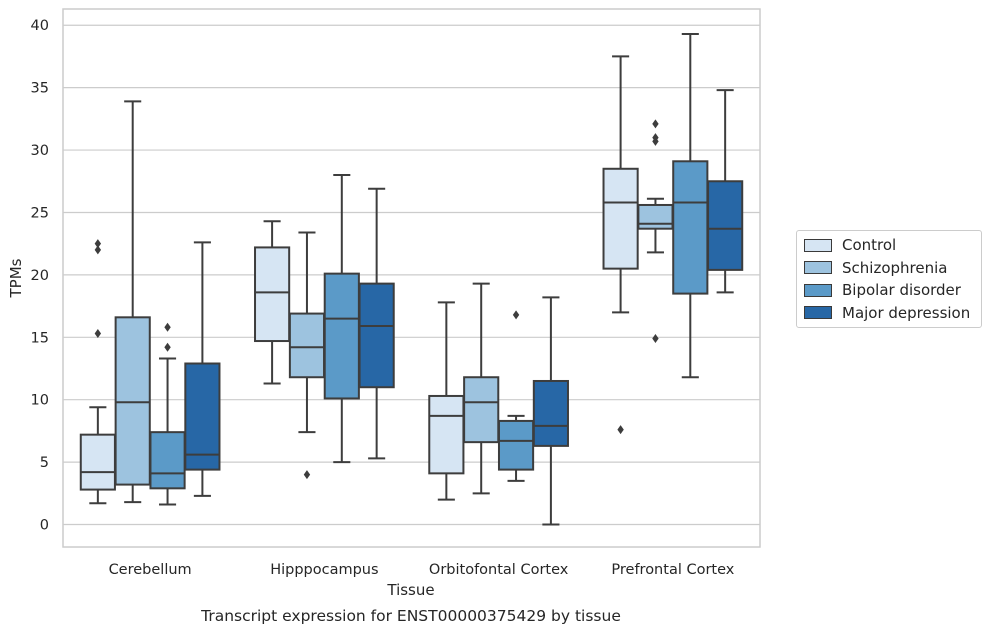 Image resolution: width=993 pixels, height=634 pixels. What do you see at coordinates (40, 151) in the screenshot?
I see `y-tick-label: 30` at bounding box center [40, 151].